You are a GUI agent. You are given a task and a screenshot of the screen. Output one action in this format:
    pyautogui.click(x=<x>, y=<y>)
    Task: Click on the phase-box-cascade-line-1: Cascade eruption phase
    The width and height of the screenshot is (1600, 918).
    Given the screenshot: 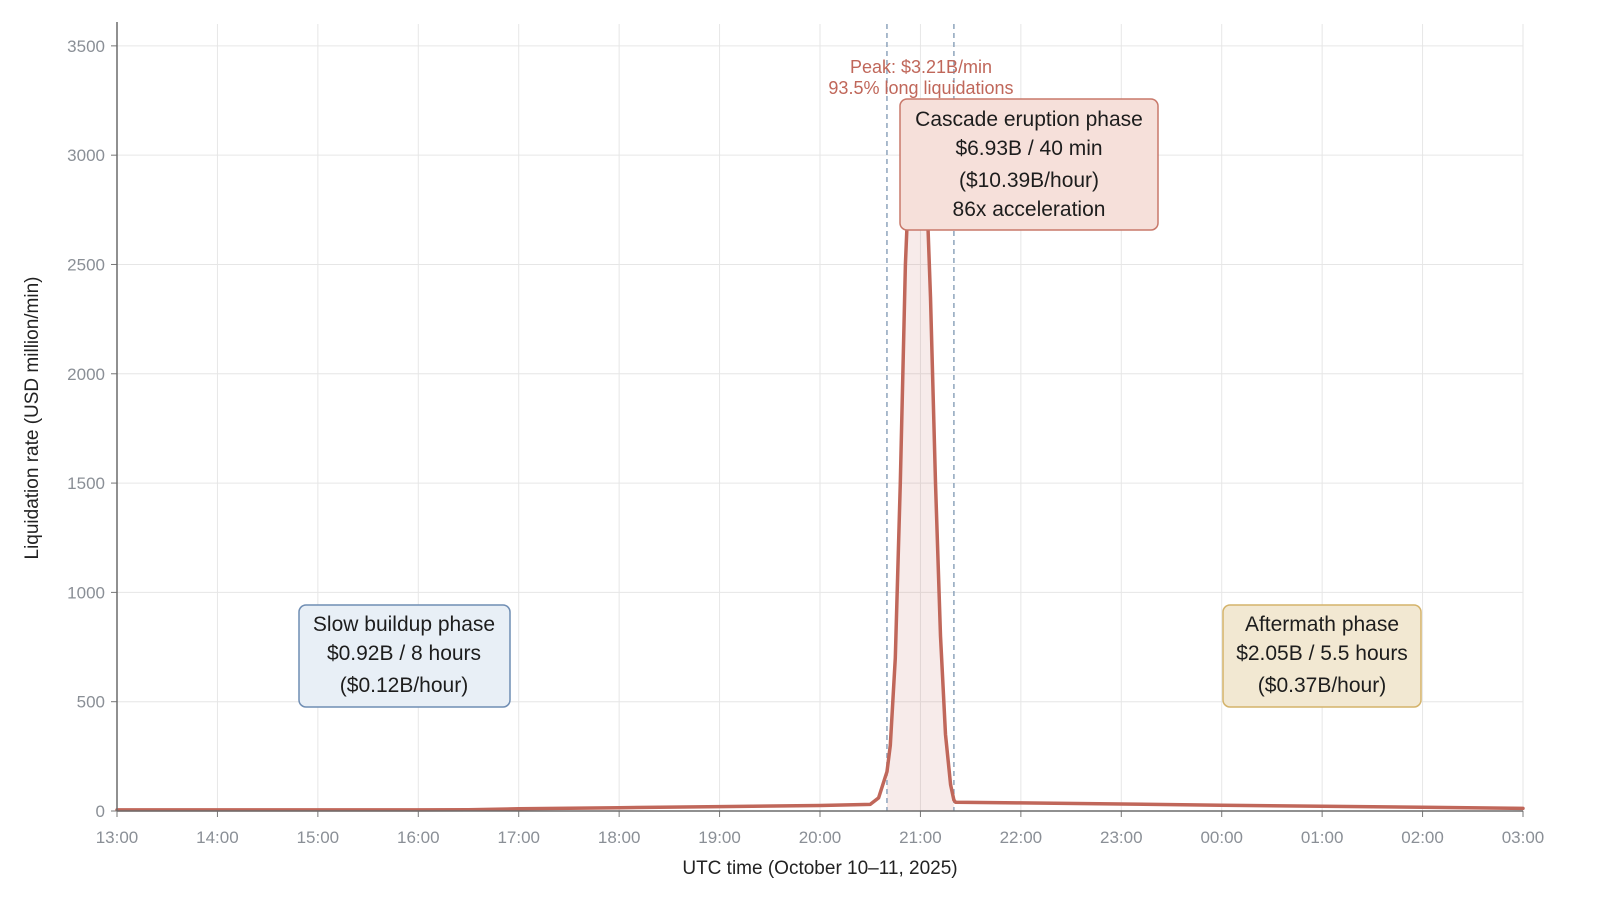 What is the action you would take?
    pyautogui.click(x=1029, y=119)
    